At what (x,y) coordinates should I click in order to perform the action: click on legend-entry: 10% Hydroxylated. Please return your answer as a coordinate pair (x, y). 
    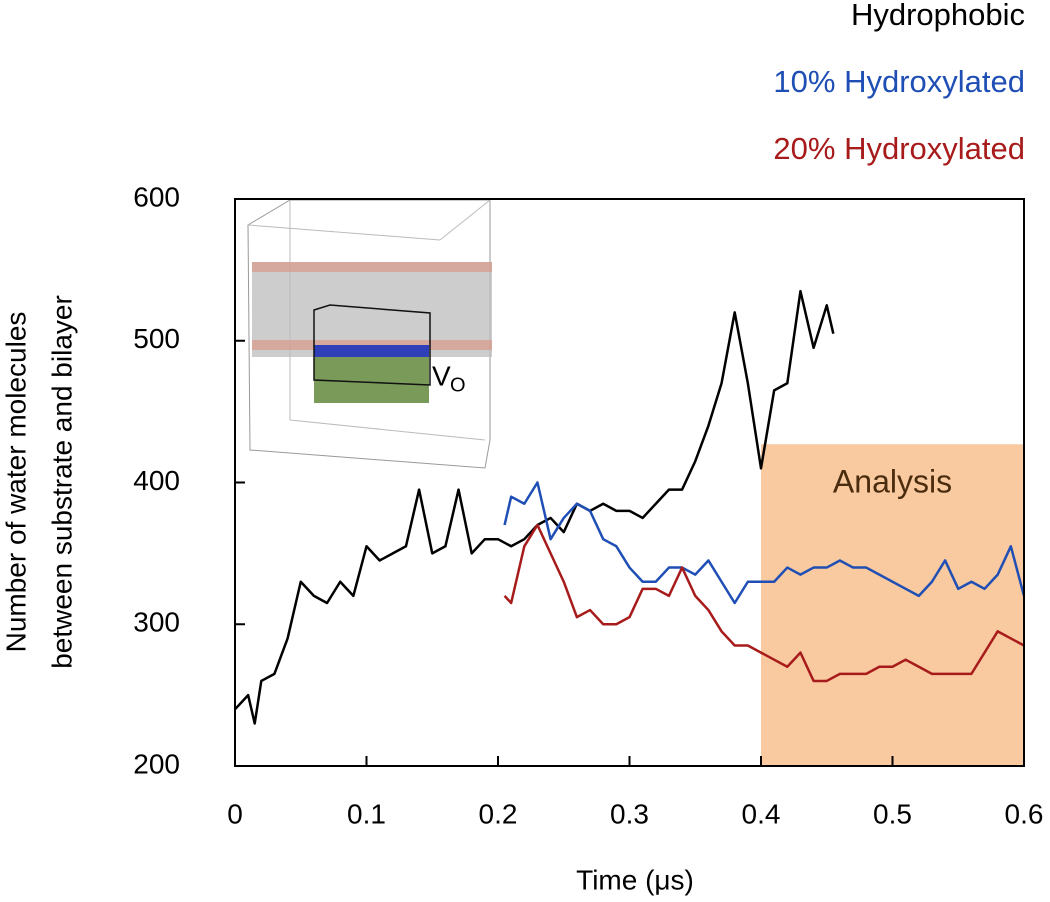
    Looking at the image, I should click on (899, 81).